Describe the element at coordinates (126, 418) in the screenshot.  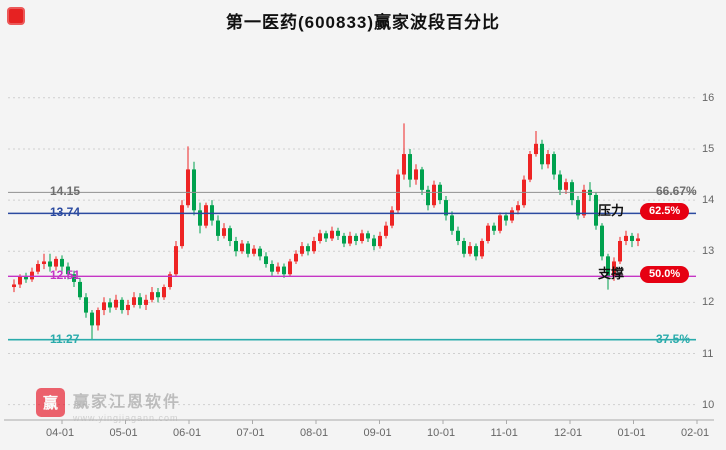
I see `watermark-url: www.yingjiagann.com` at that location.